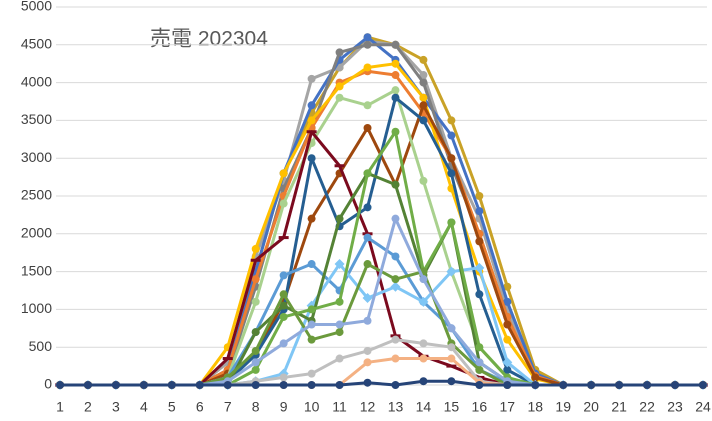 Image resolution: width=712 pixels, height=421 pixels. Describe the element at coordinates (36, 157) in the screenshot. I see `y-tick-label: 3000` at that location.